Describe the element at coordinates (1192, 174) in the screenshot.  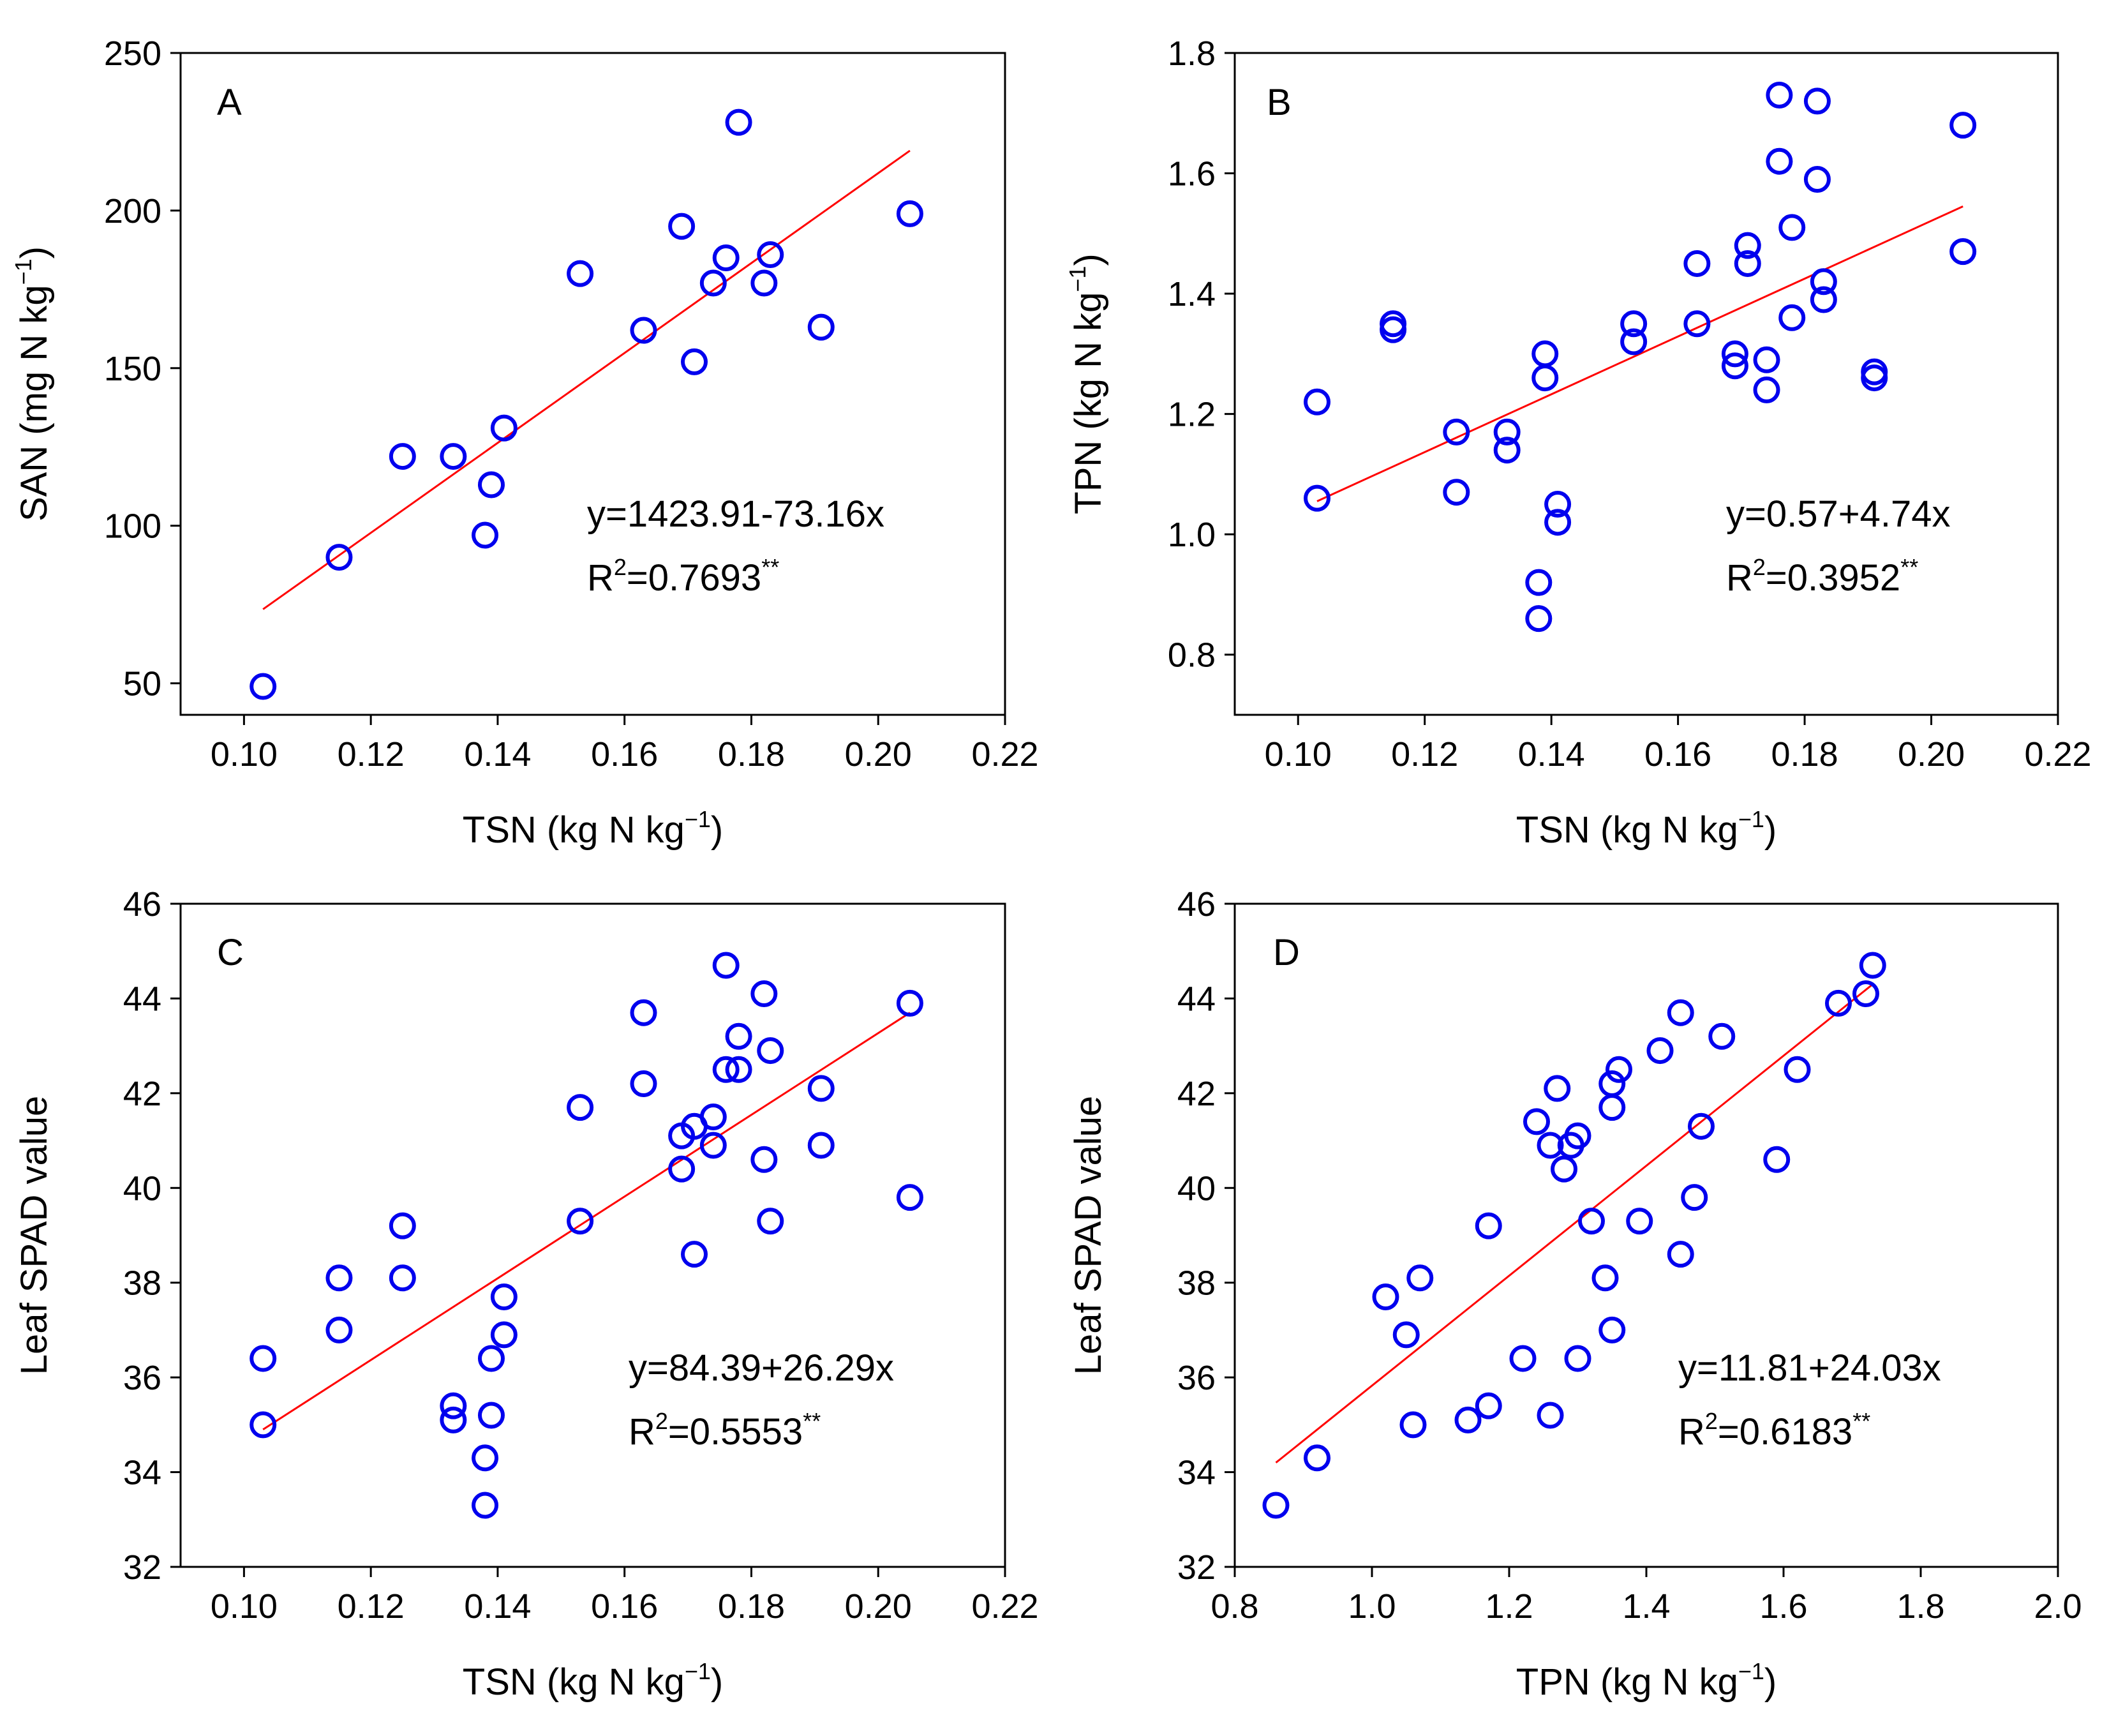
I see `y-tick-label: 1.6` at that location.